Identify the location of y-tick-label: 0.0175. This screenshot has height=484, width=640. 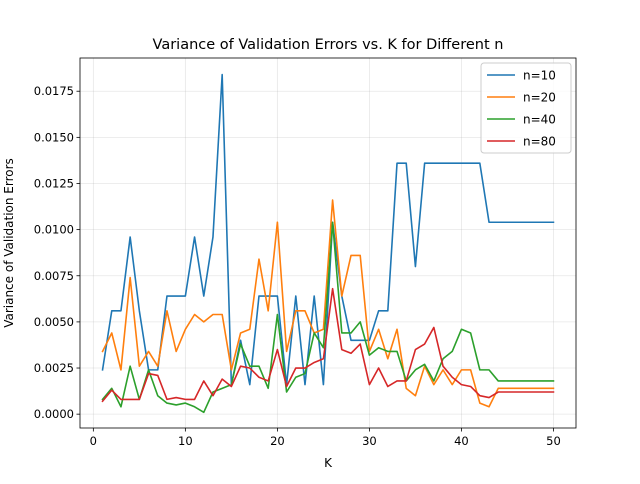
(54, 91).